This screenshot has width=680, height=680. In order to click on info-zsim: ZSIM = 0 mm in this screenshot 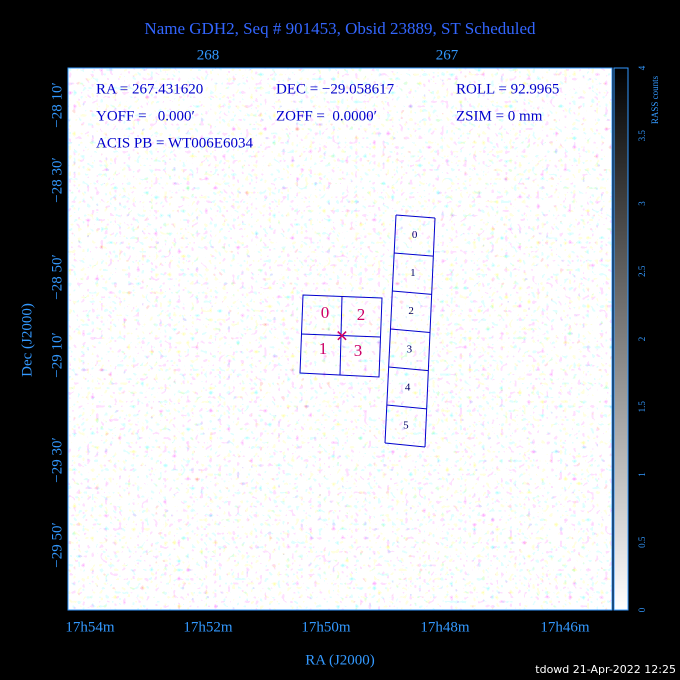, I will do `click(499, 116)`.